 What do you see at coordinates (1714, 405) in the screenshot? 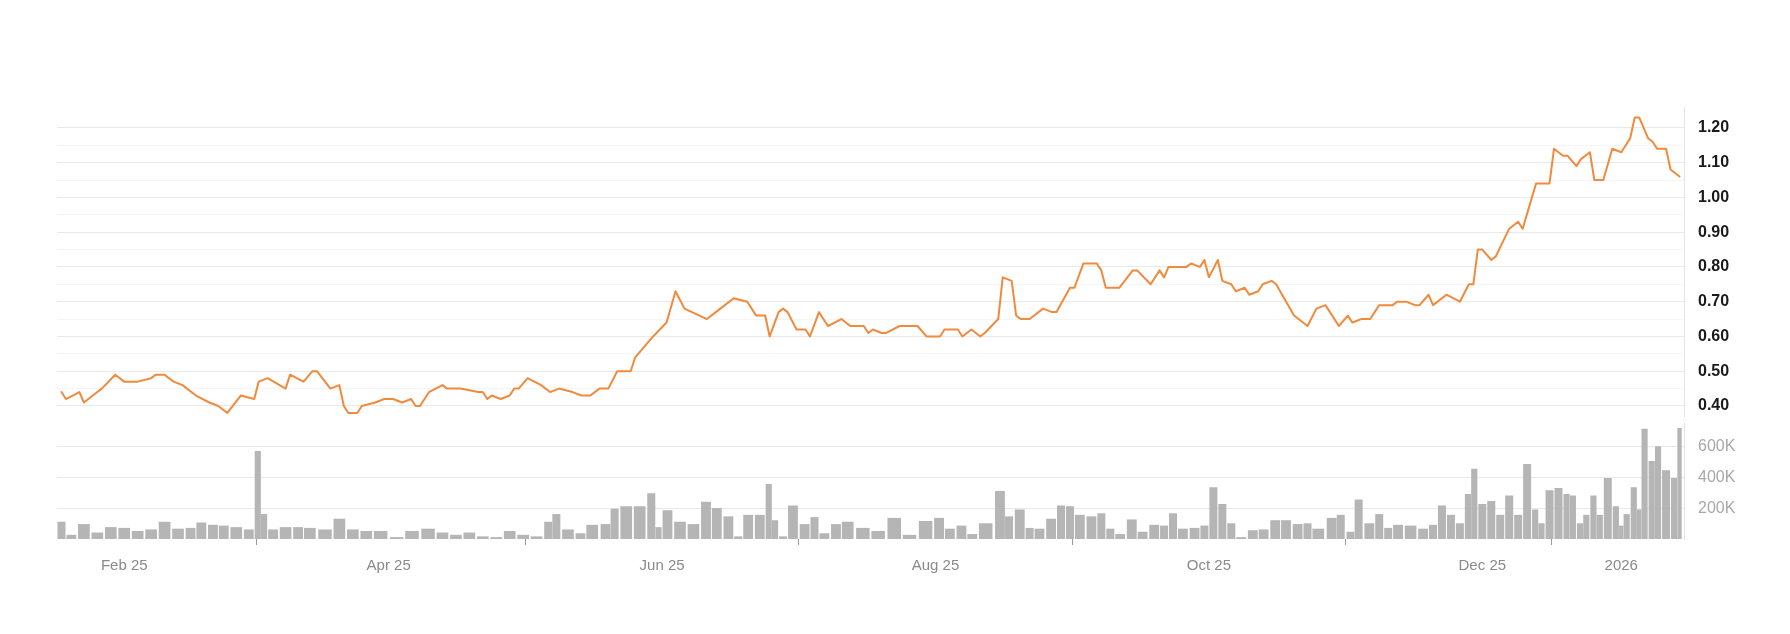
I see `y-tick-label: 0.40` at bounding box center [1714, 405].